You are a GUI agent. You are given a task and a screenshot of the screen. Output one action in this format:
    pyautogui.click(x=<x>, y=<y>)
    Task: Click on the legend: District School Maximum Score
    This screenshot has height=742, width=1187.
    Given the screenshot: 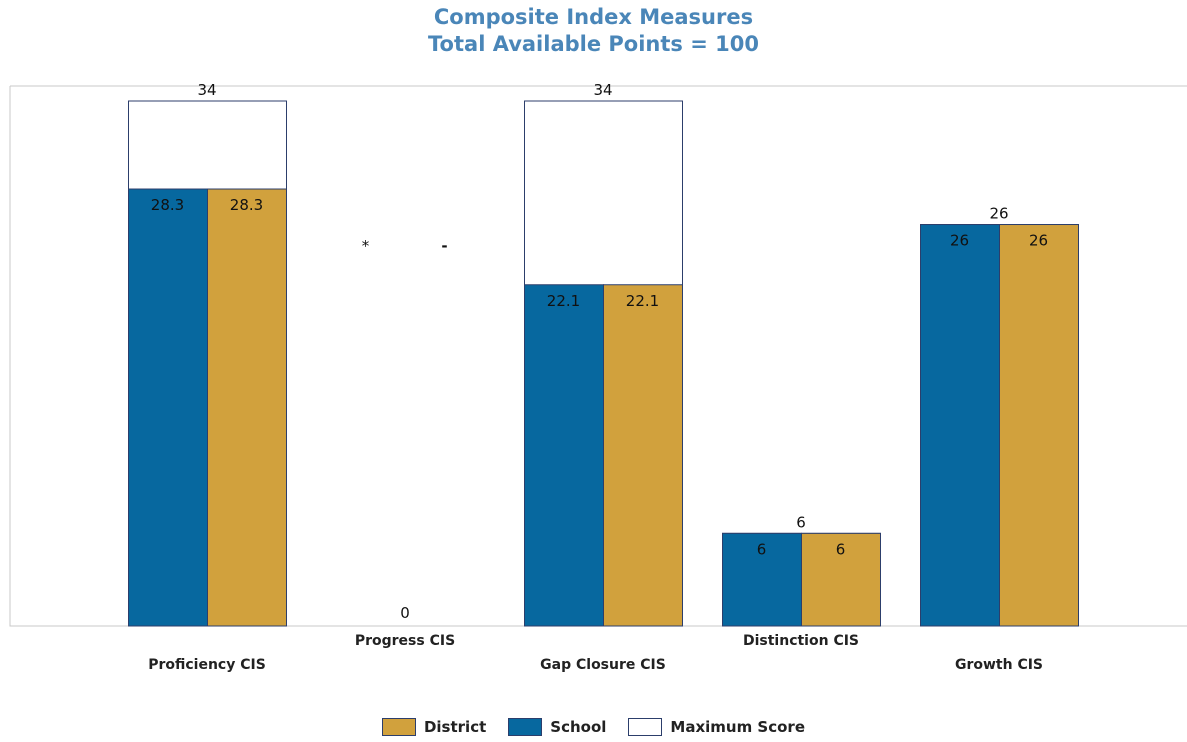 What is the action you would take?
    pyautogui.click(x=593, y=727)
    